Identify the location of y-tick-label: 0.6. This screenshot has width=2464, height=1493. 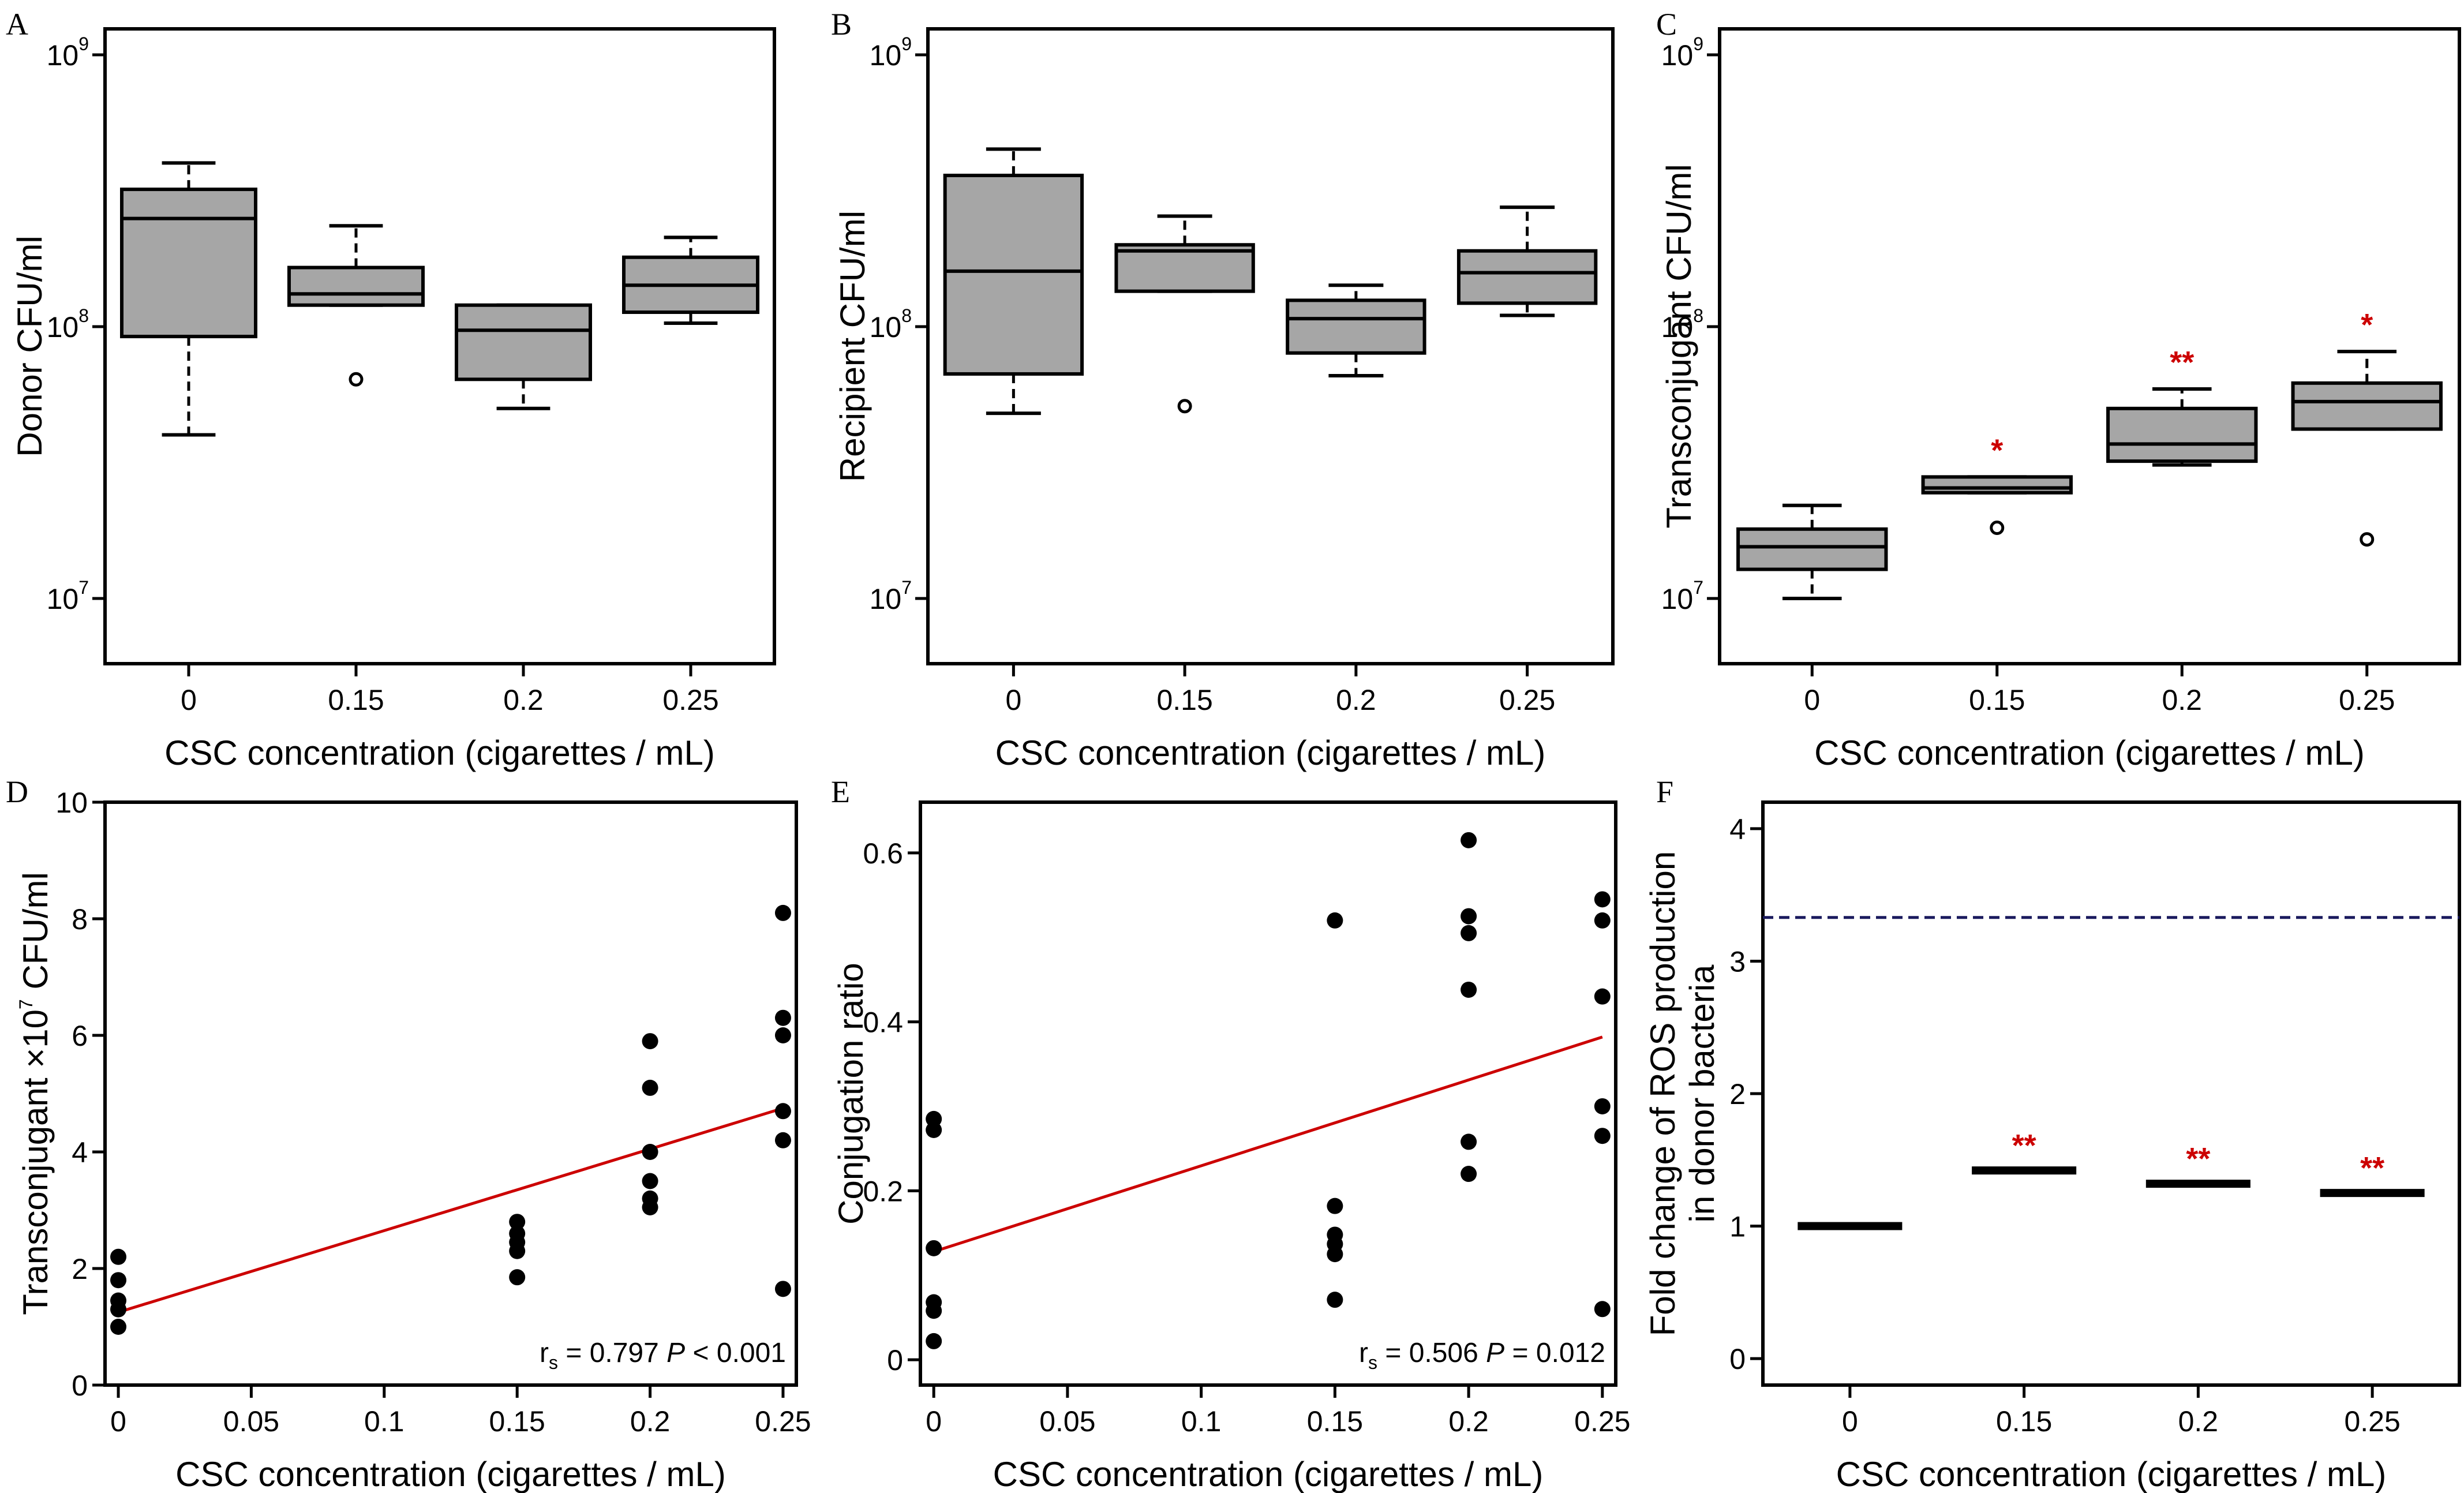
(883, 853).